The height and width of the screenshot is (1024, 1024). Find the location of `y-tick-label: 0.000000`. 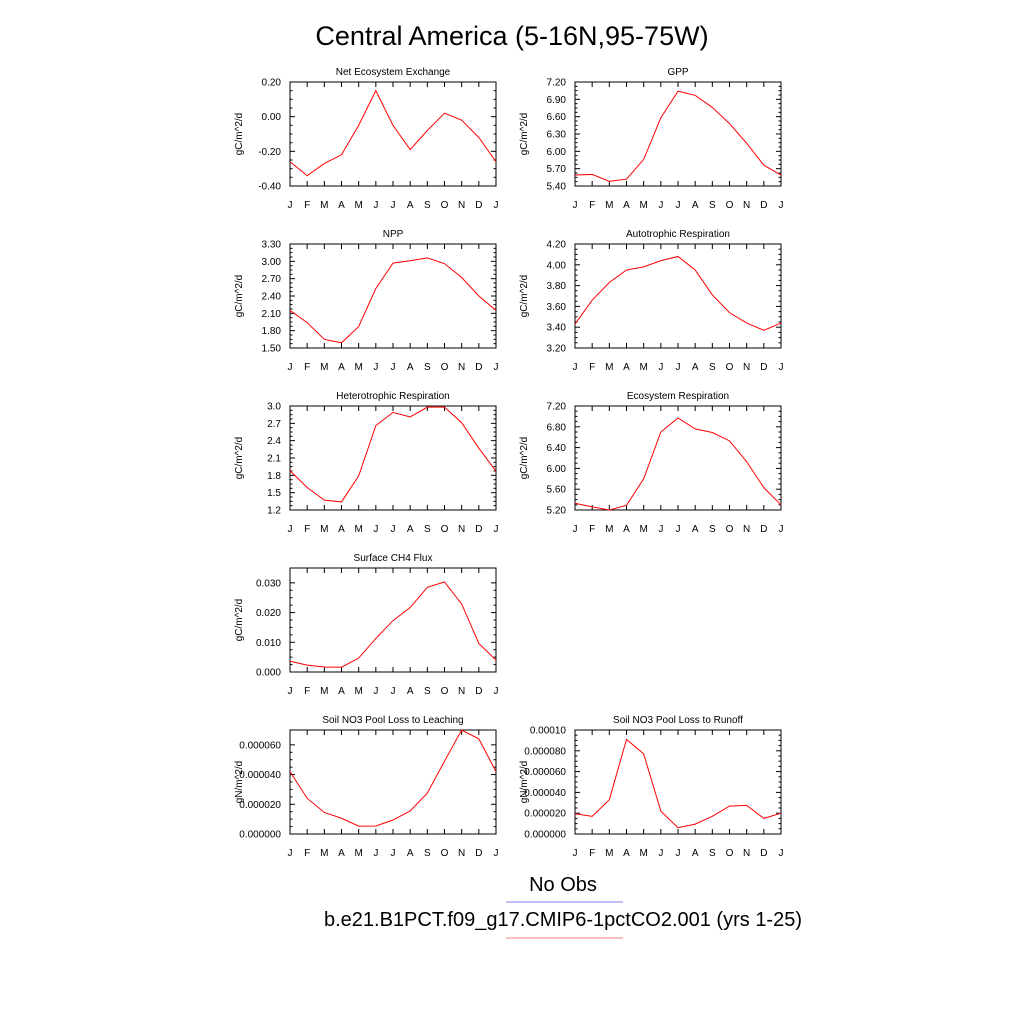

y-tick-label: 0.000000 is located at coordinates (545, 835).